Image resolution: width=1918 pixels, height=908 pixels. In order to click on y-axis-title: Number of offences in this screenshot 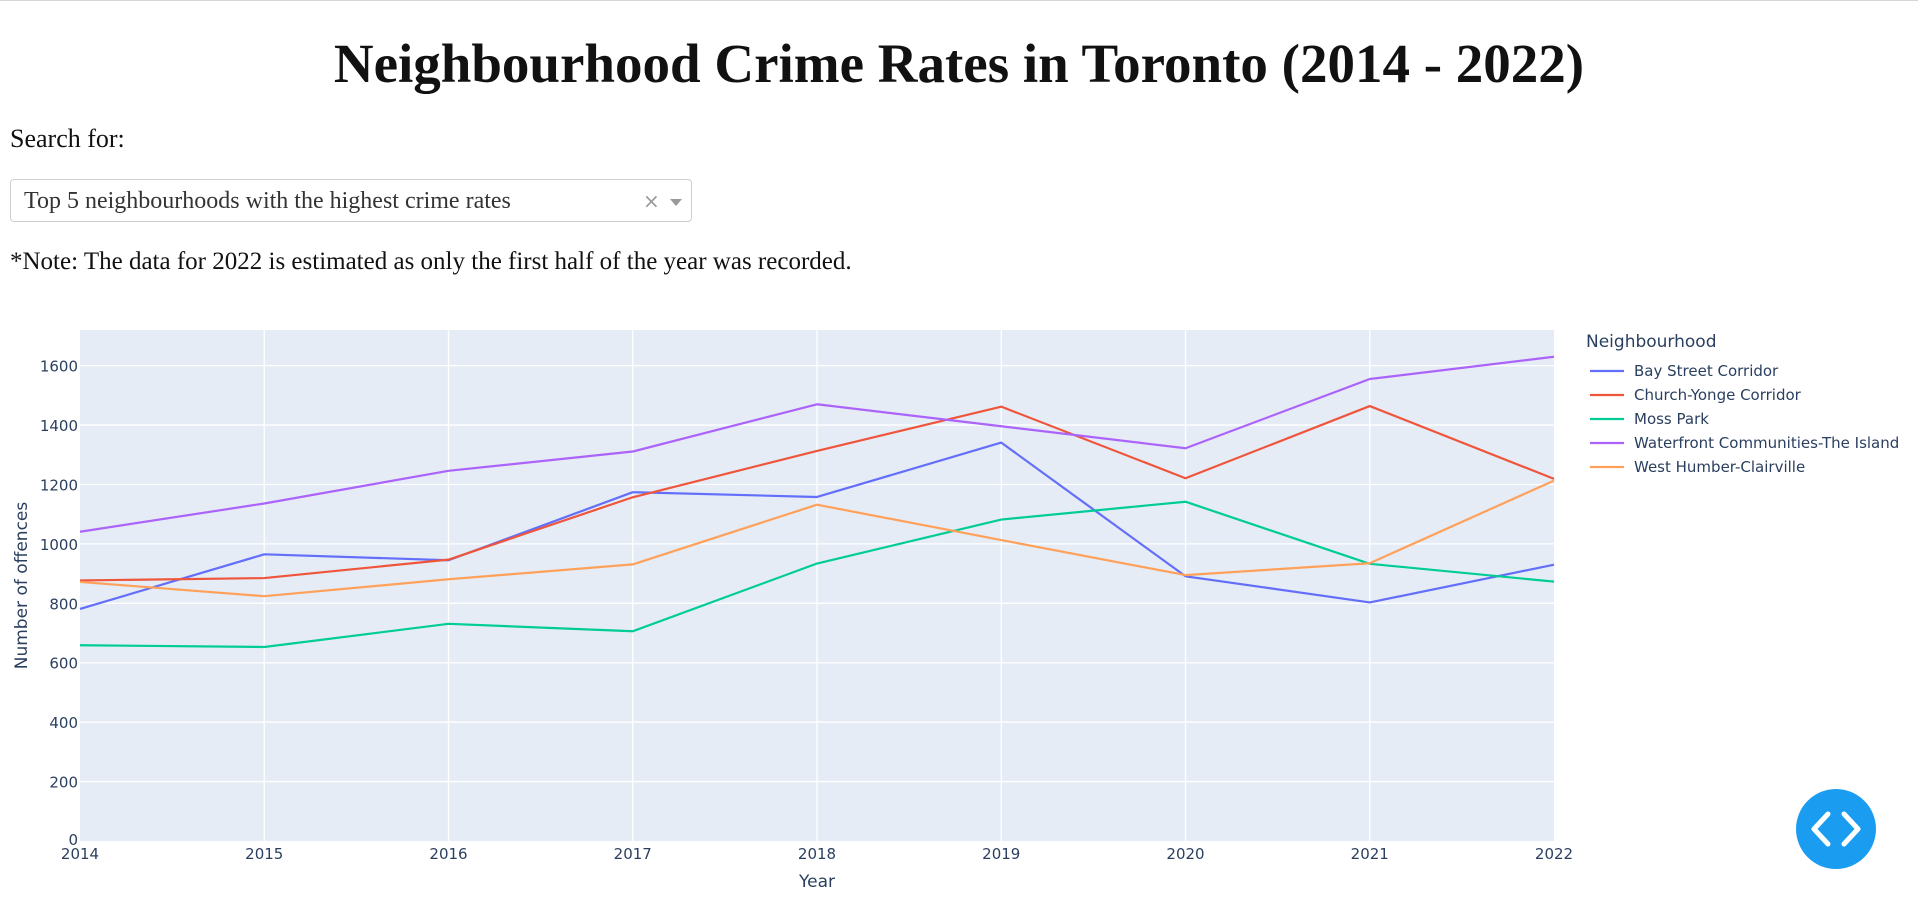, I will do `click(22, 586)`.